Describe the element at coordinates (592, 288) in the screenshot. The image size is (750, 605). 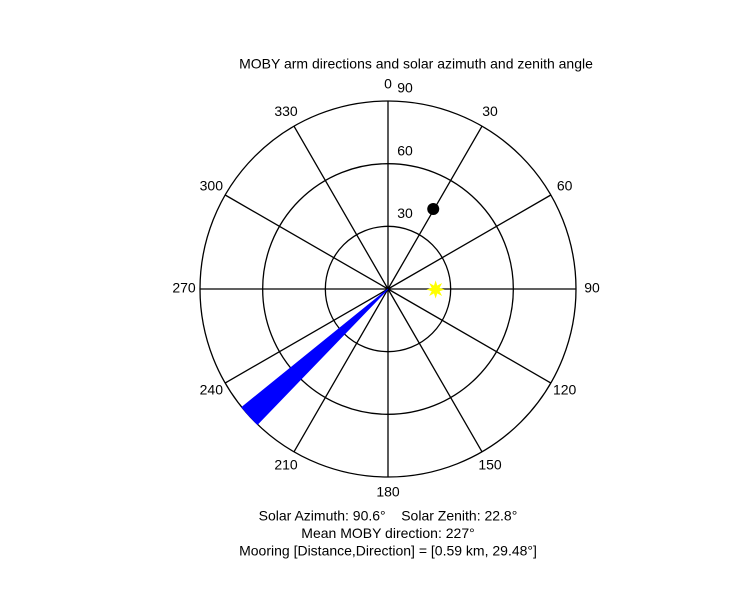
I see `theta-tick-label: 90` at that location.